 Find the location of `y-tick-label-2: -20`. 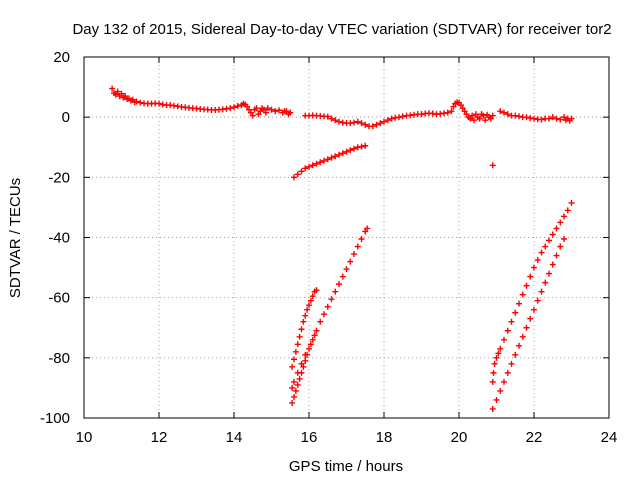

y-tick-label-2: -20 is located at coordinates (59, 177).